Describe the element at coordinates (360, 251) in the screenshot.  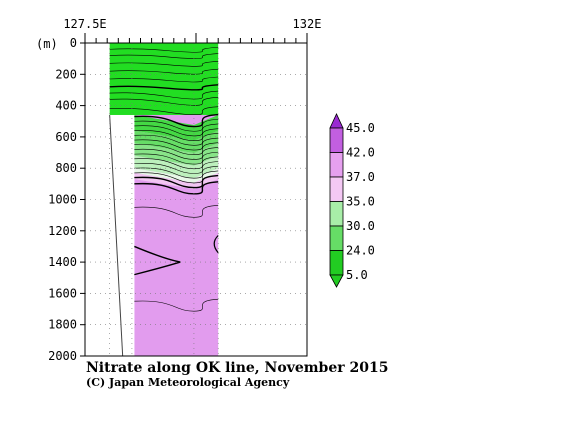
I see `colorbar-label-1: 24.0` at that location.